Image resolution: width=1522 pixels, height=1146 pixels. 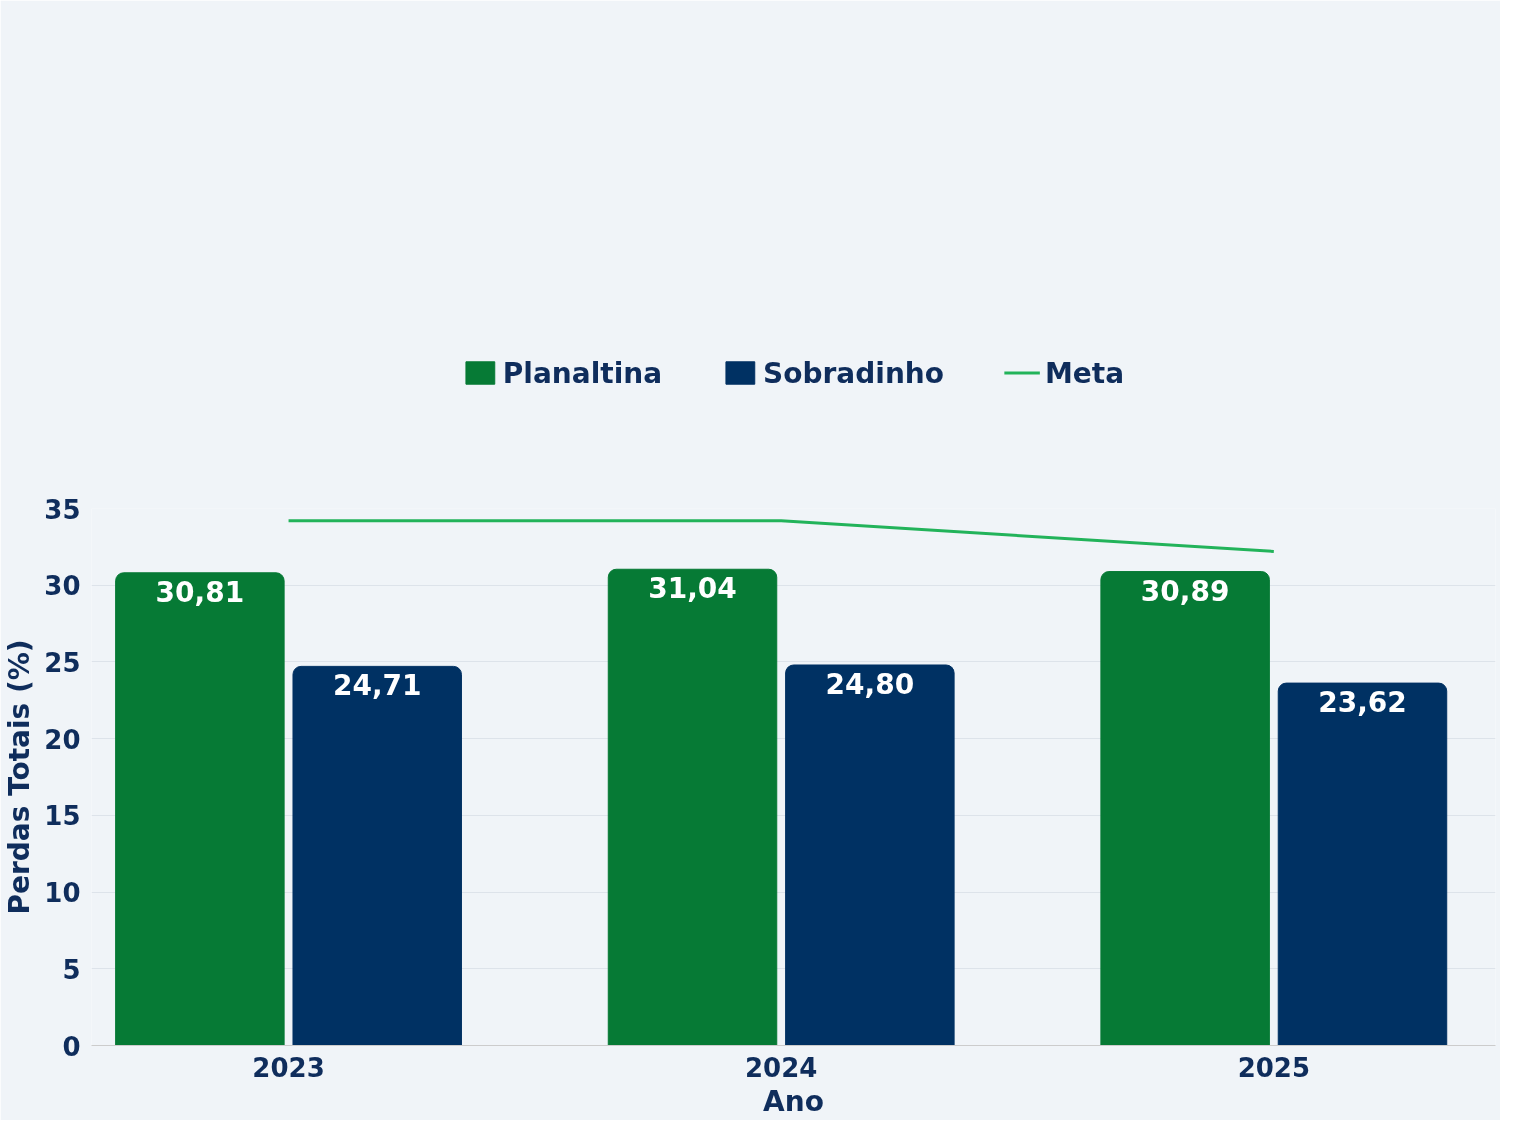 What do you see at coordinates (200, 592) in the screenshot?
I see `data-label: 30,81` at bounding box center [200, 592].